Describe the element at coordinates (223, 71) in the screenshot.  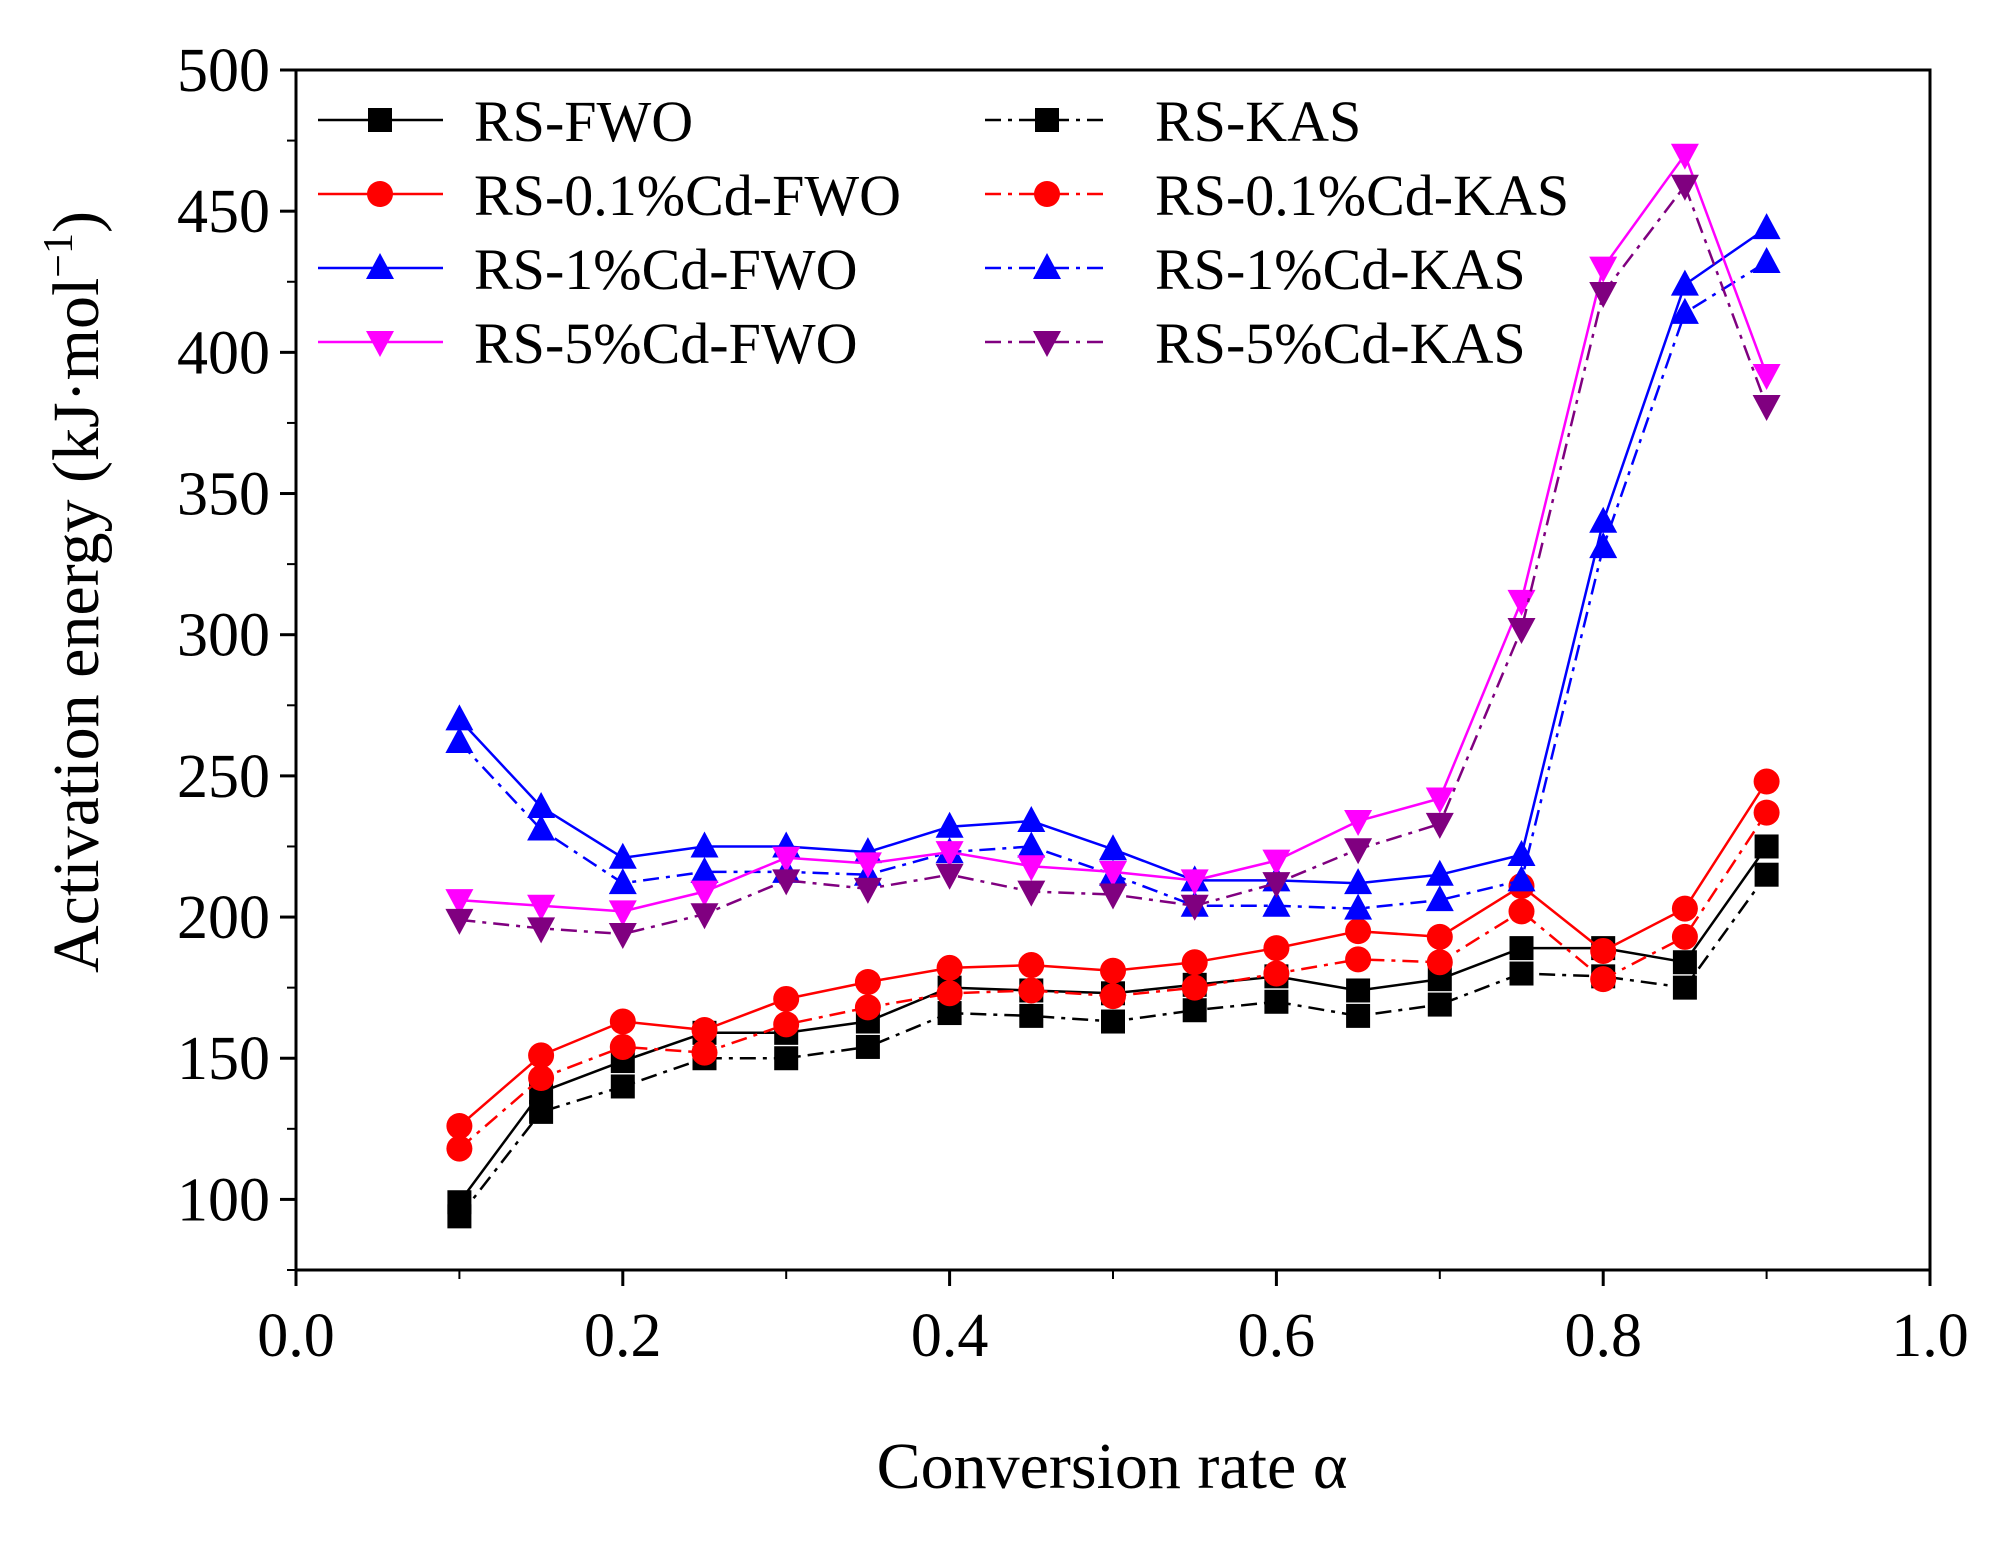
I see `y-tick-label: 500` at that location.